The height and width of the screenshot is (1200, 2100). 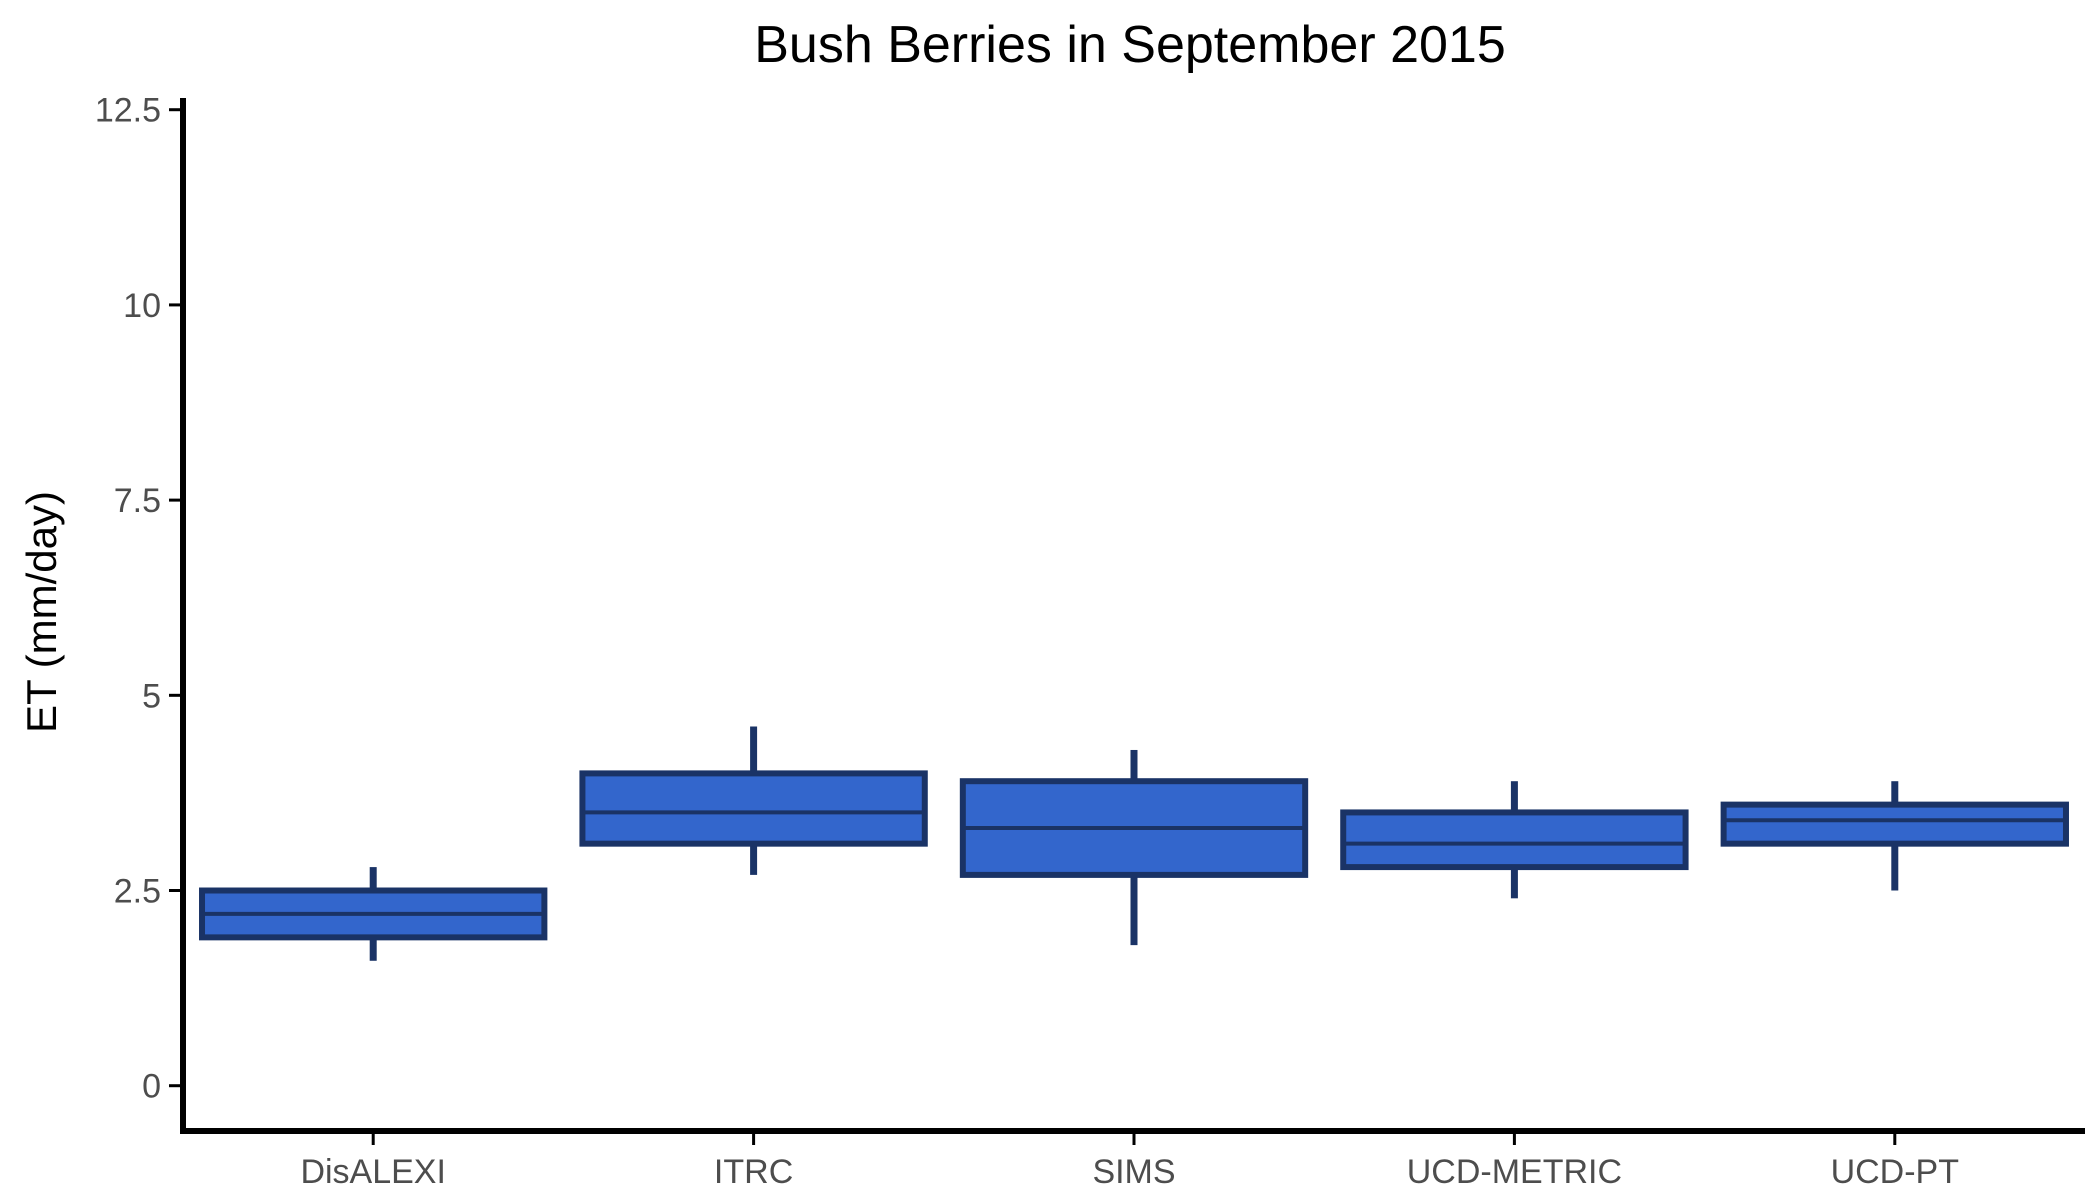 What do you see at coordinates (137, 892) in the screenshot?
I see `y-tick-label: 2.5` at bounding box center [137, 892].